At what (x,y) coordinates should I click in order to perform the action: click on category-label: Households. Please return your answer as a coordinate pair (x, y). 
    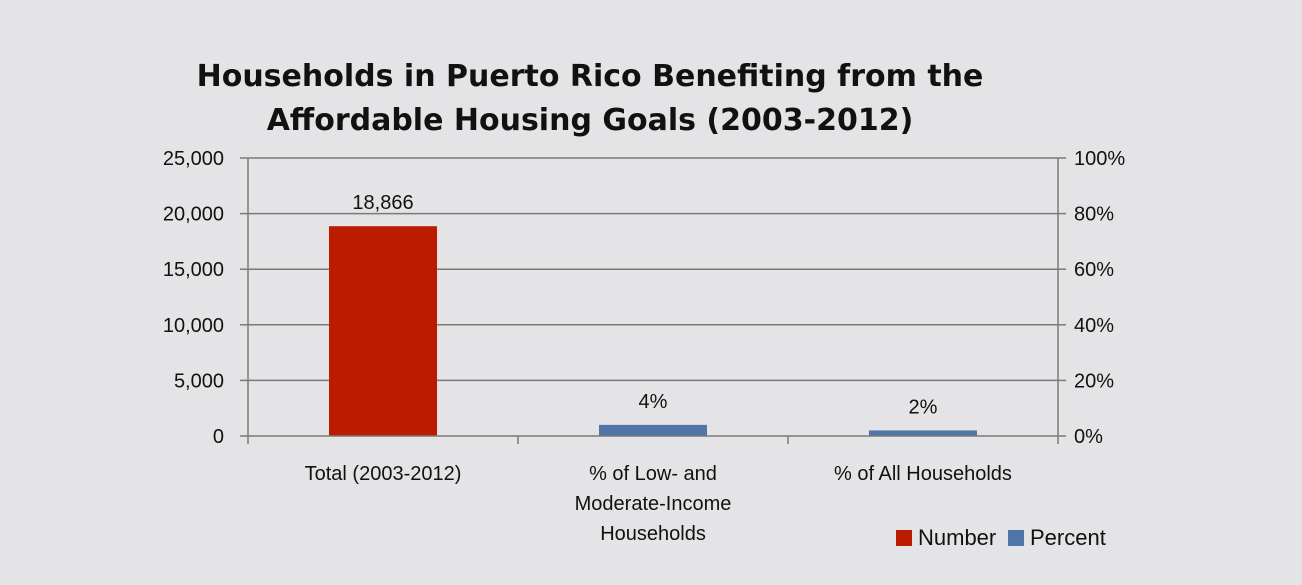
    Looking at the image, I should click on (653, 534).